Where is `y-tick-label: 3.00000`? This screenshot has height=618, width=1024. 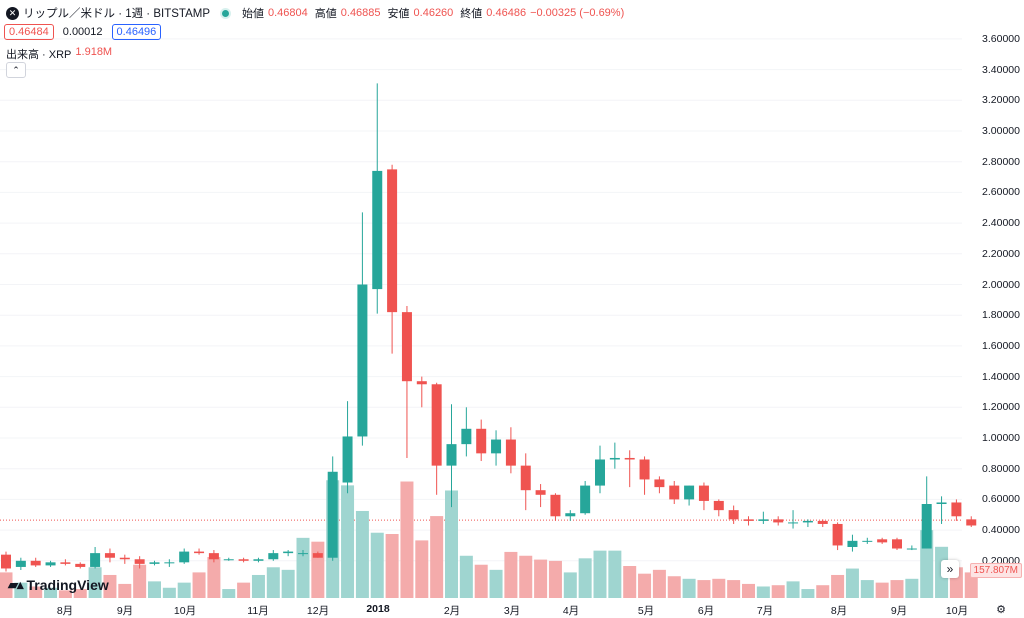 y-tick-label: 3.00000 is located at coordinates (1001, 131).